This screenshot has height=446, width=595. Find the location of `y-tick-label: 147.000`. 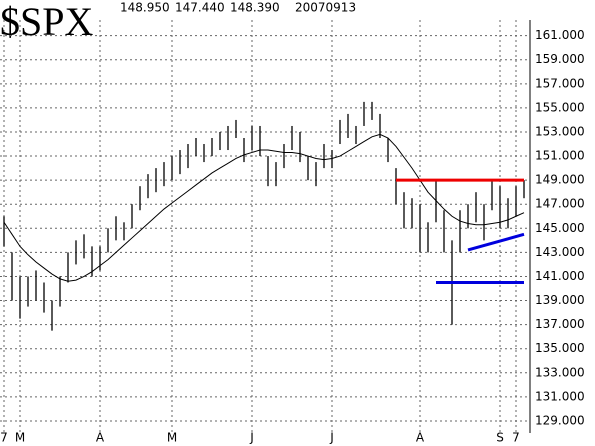

y-tick-label: 147.000 is located at coordinates (560, 204).